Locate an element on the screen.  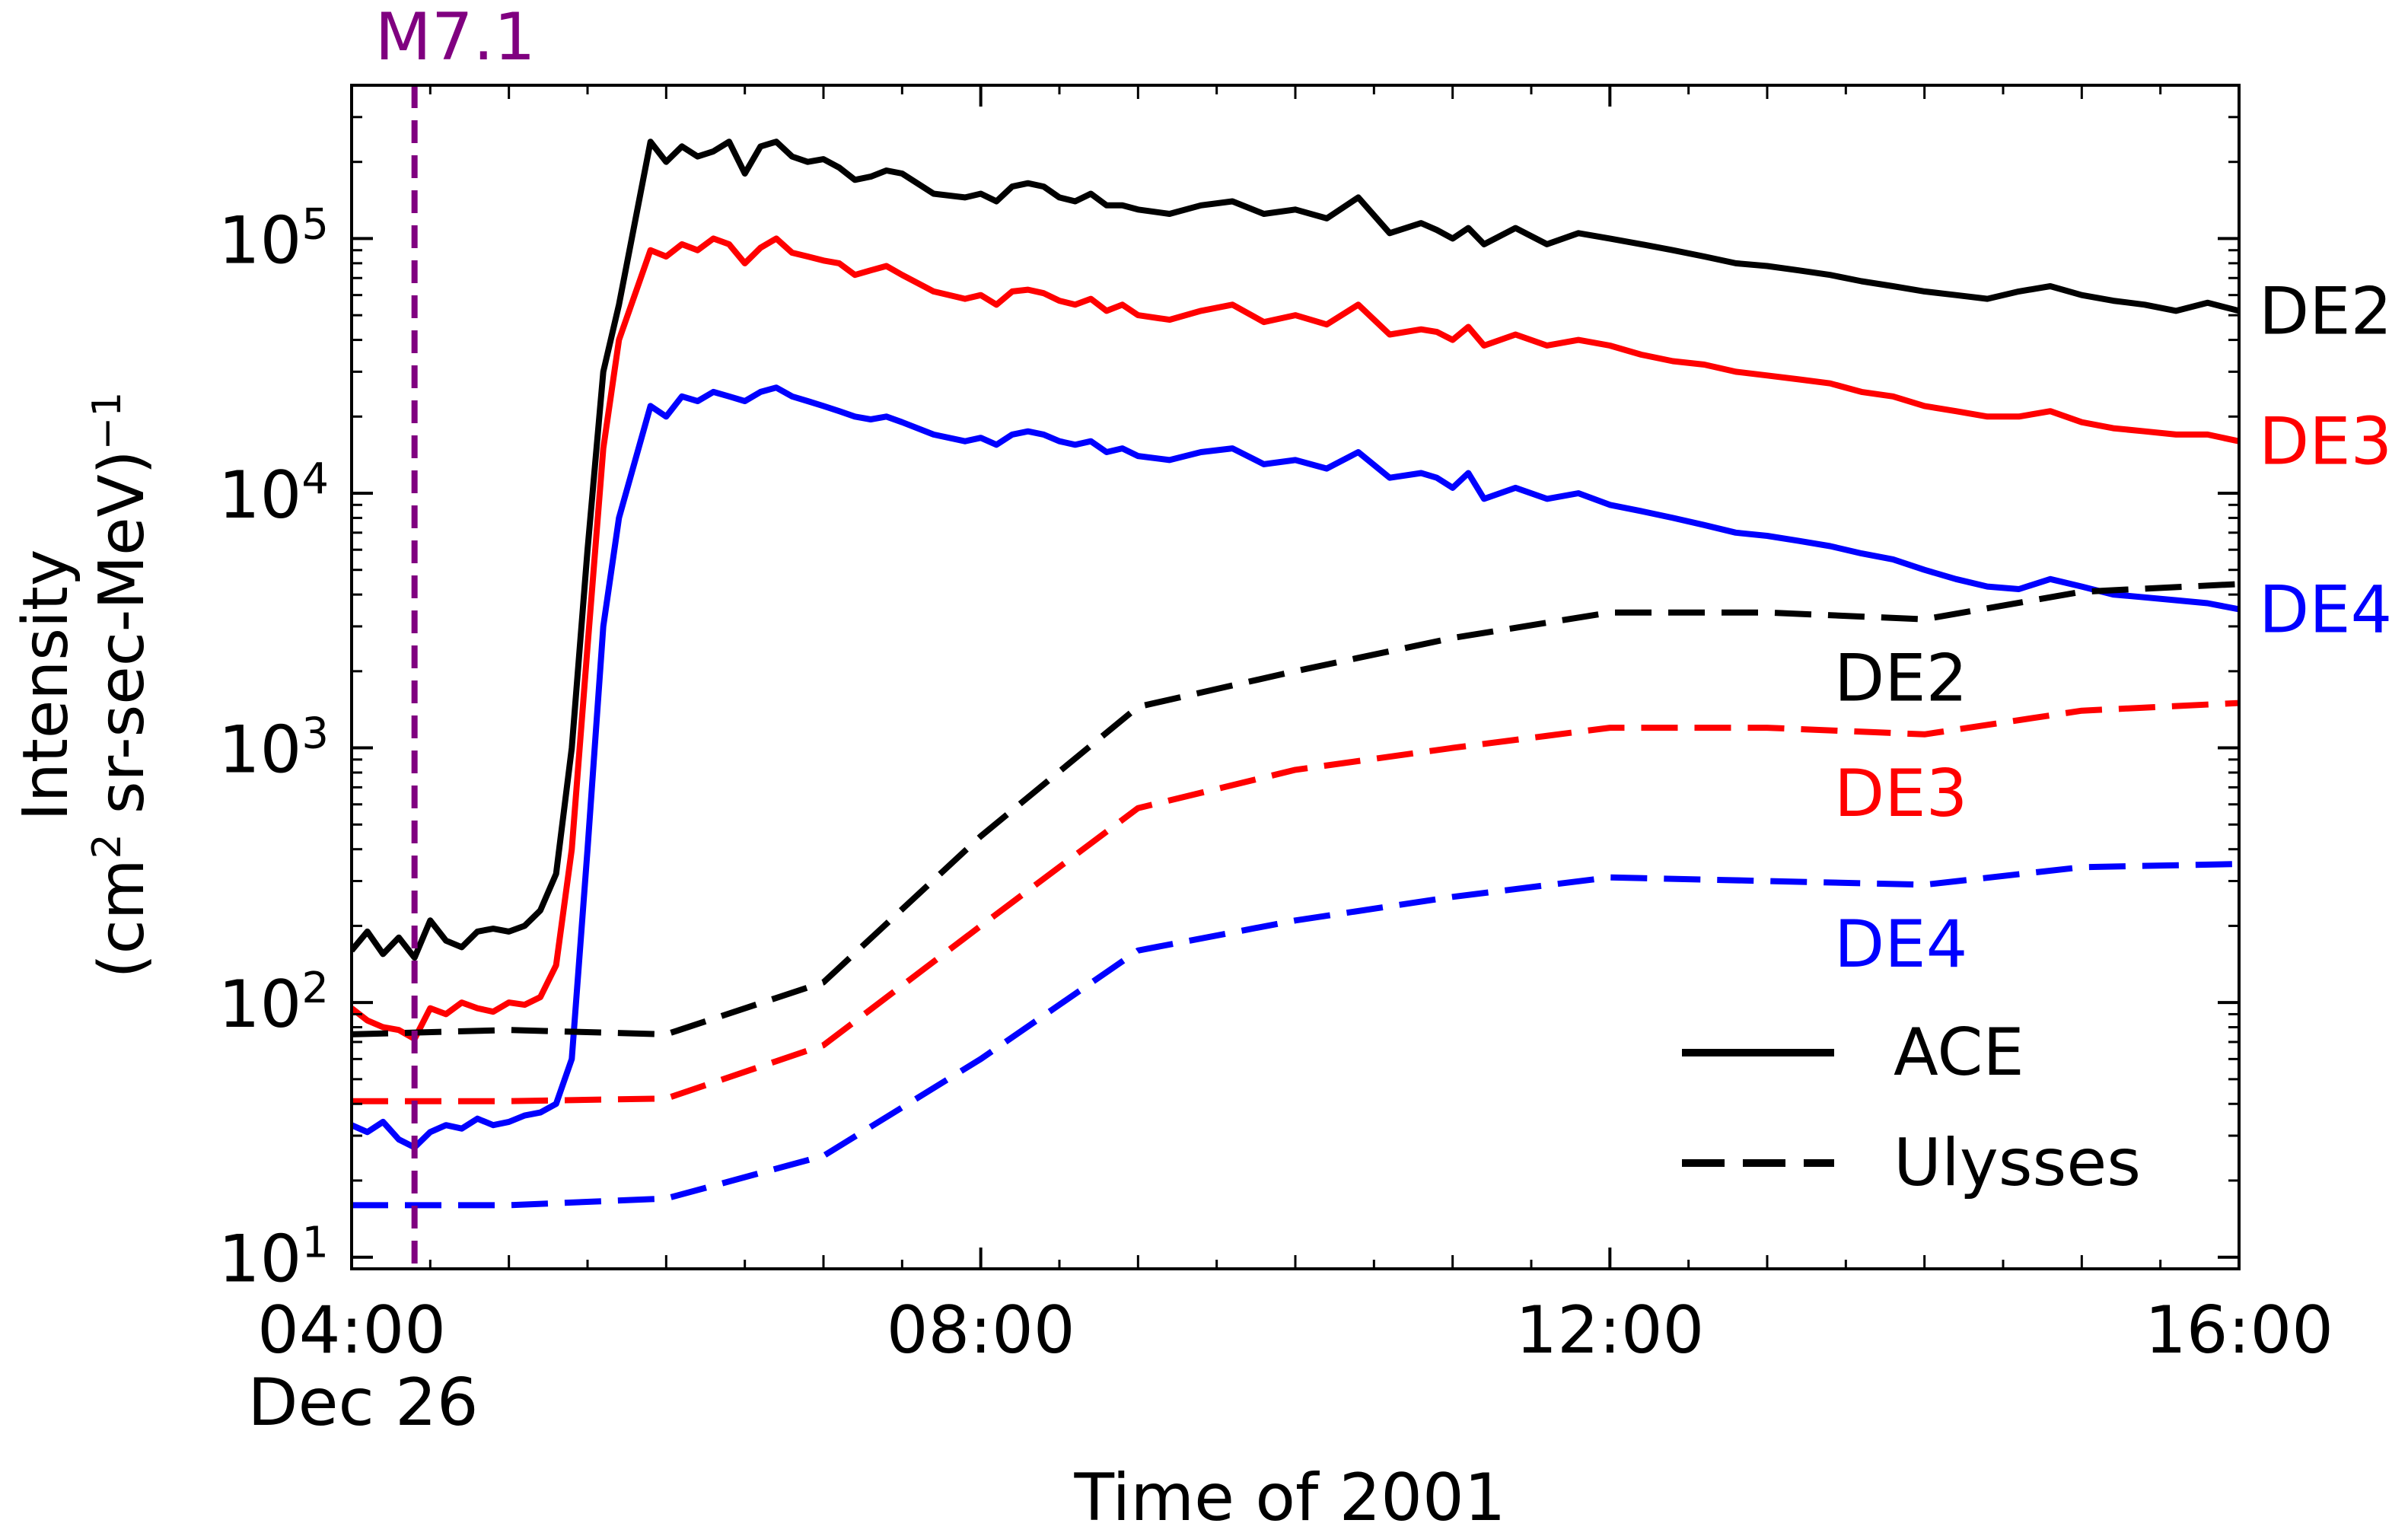
series-label-ulysses-de4: DE4 is located at coordinates (1900, 945).